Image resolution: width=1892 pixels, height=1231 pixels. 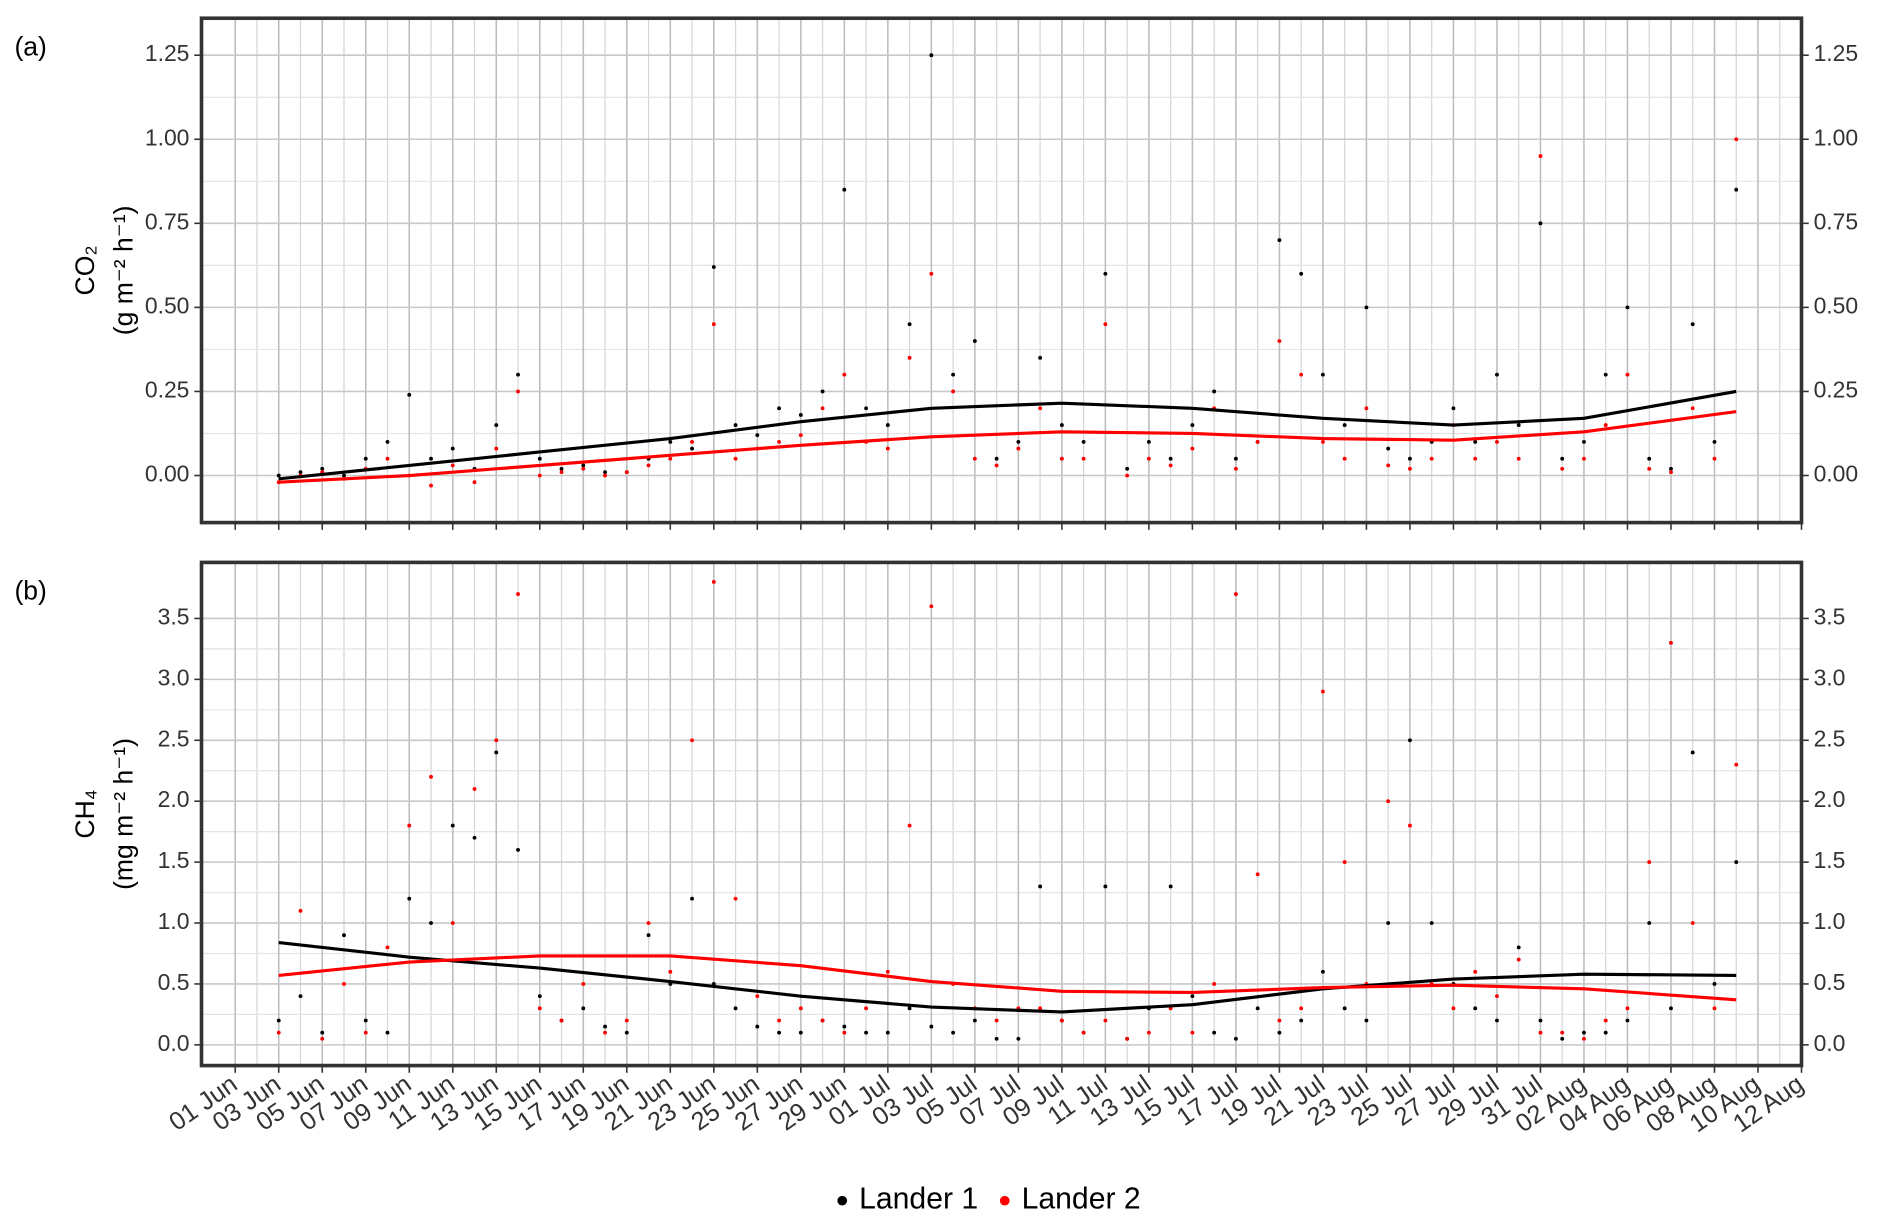 I want to click on y-tick-label: 0.5, so click(x=174, y=982).